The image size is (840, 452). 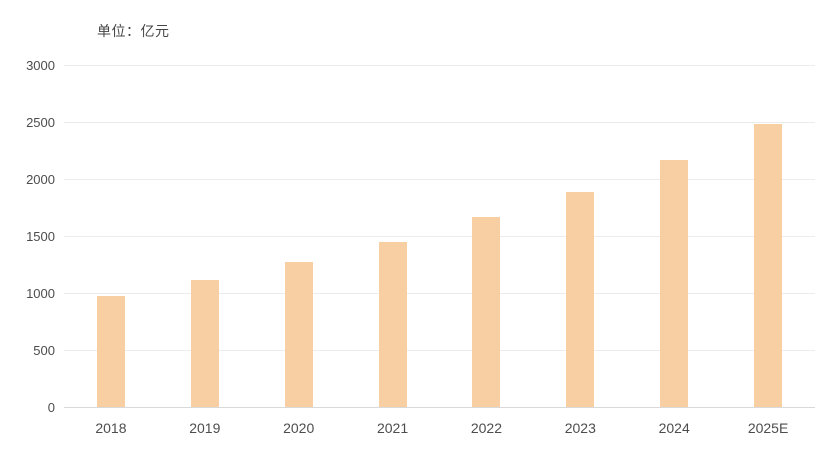 I want to click on y-tick-label-500: 500, so click(x=44, y=350).